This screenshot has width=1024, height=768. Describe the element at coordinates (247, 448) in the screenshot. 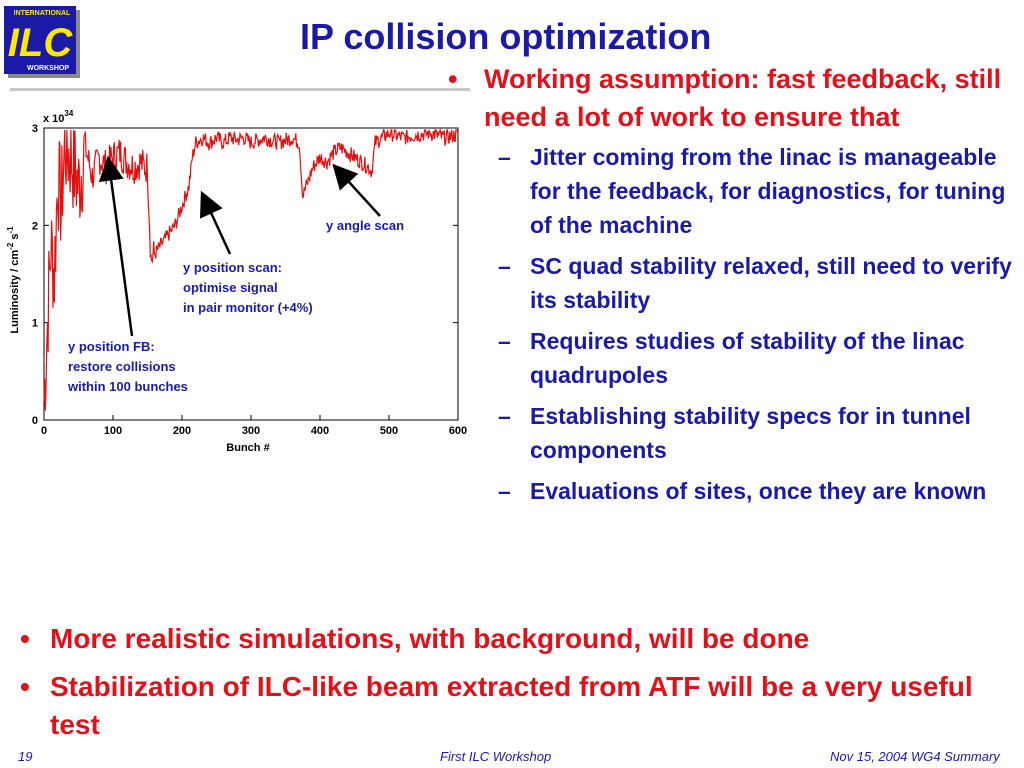

I see `x-axis-label: Bunch #` at that location.